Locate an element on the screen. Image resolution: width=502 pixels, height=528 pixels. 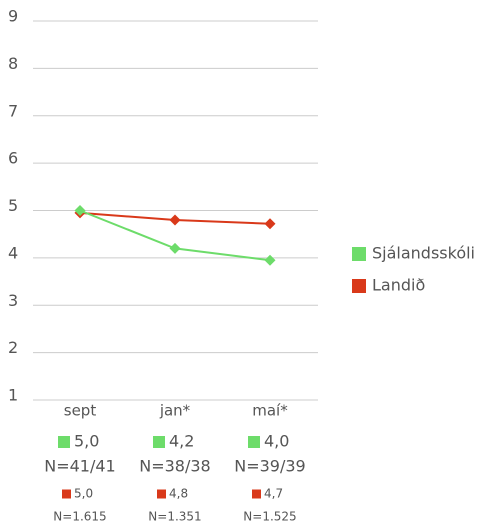
n-label: N=1.615 is located at coordinates (79, 517).